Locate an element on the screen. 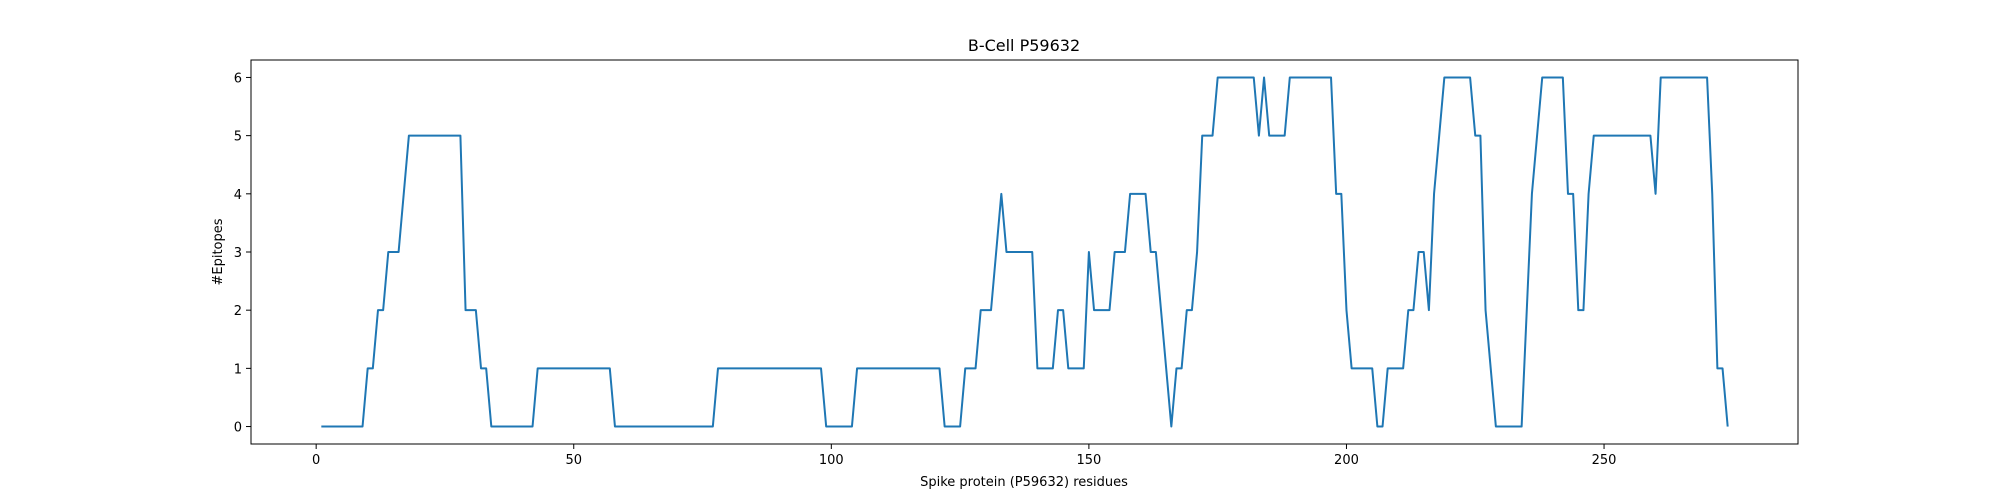  y-axis-label: #Epitopes is located at coordinates (218, 251).